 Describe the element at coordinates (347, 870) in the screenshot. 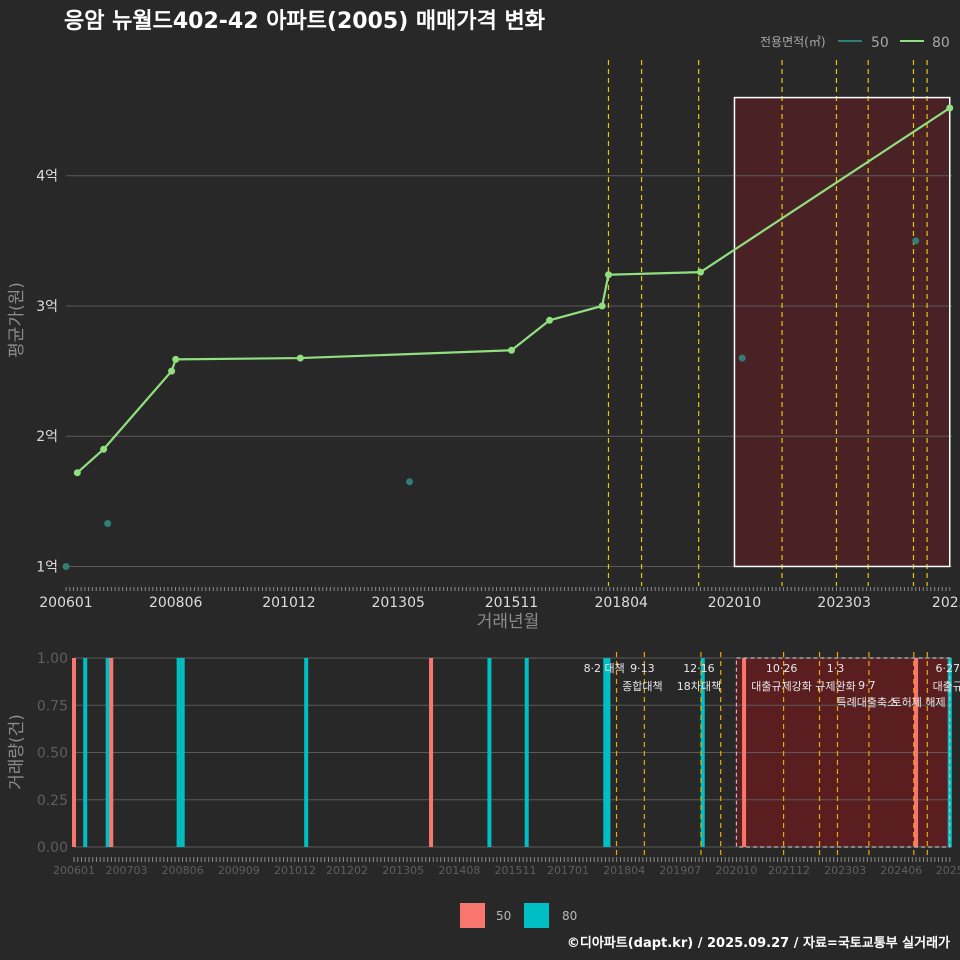

I see `x-tick-label: 201202` at that location.